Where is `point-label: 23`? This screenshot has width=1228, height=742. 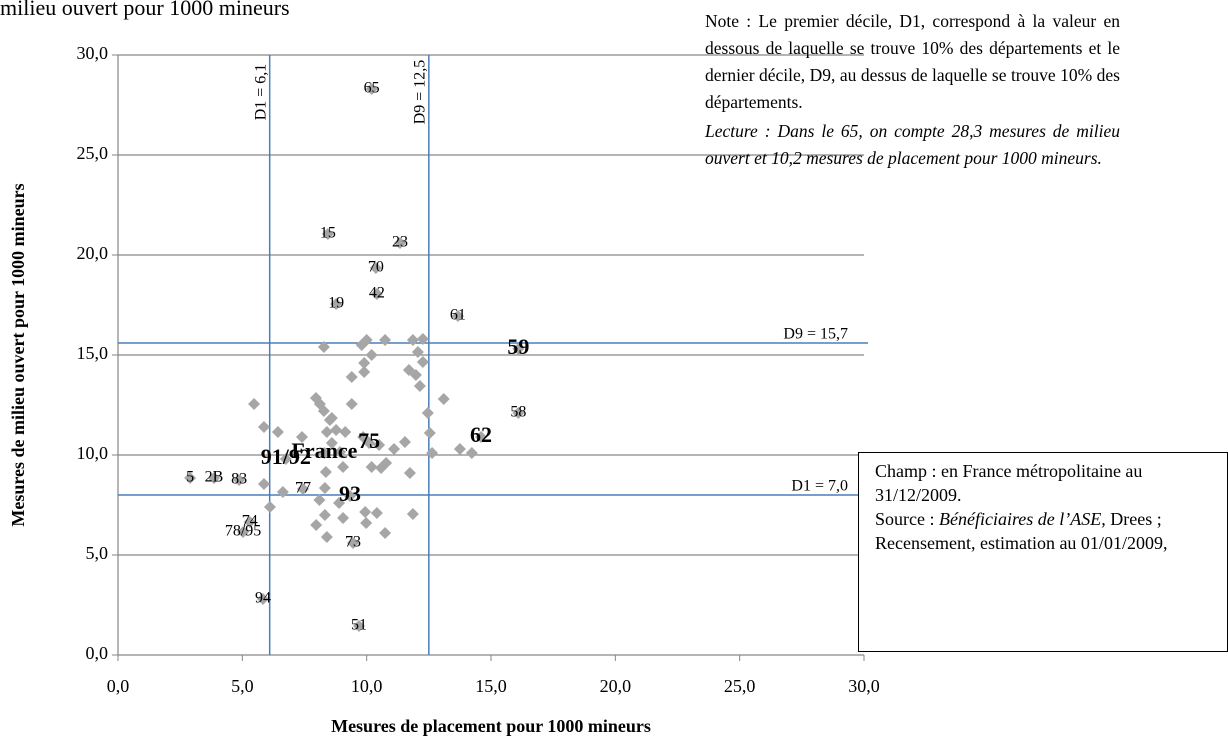 point-label: 23 is located at coordinates (400, 242).